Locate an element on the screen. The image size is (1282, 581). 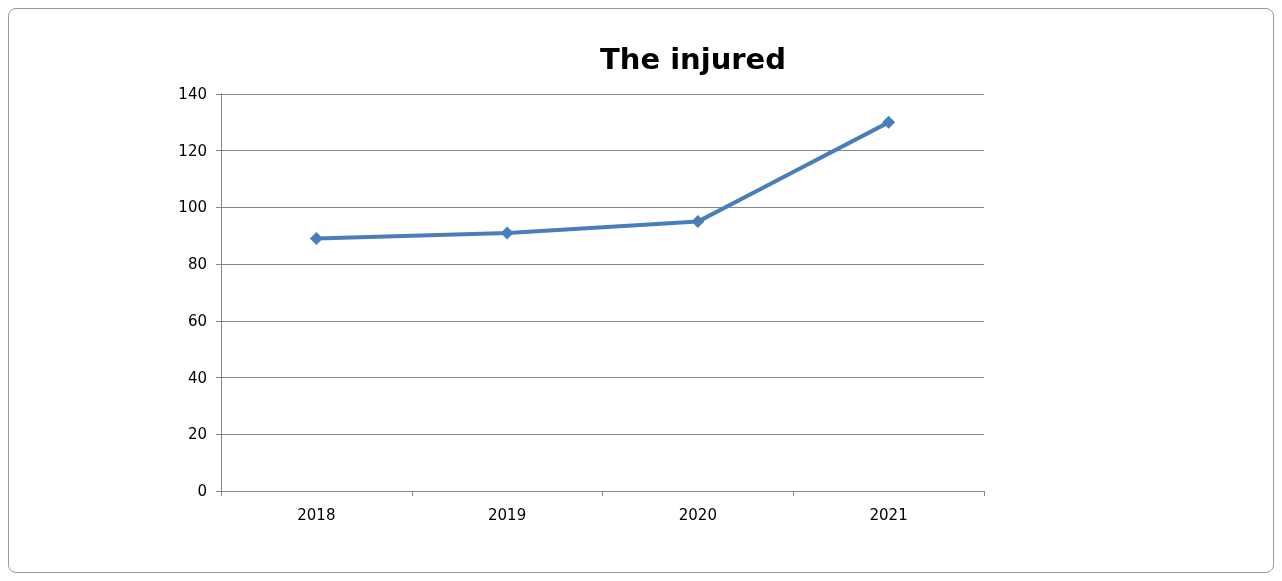
chart-title: The injured is located at coordinates (693, 58).